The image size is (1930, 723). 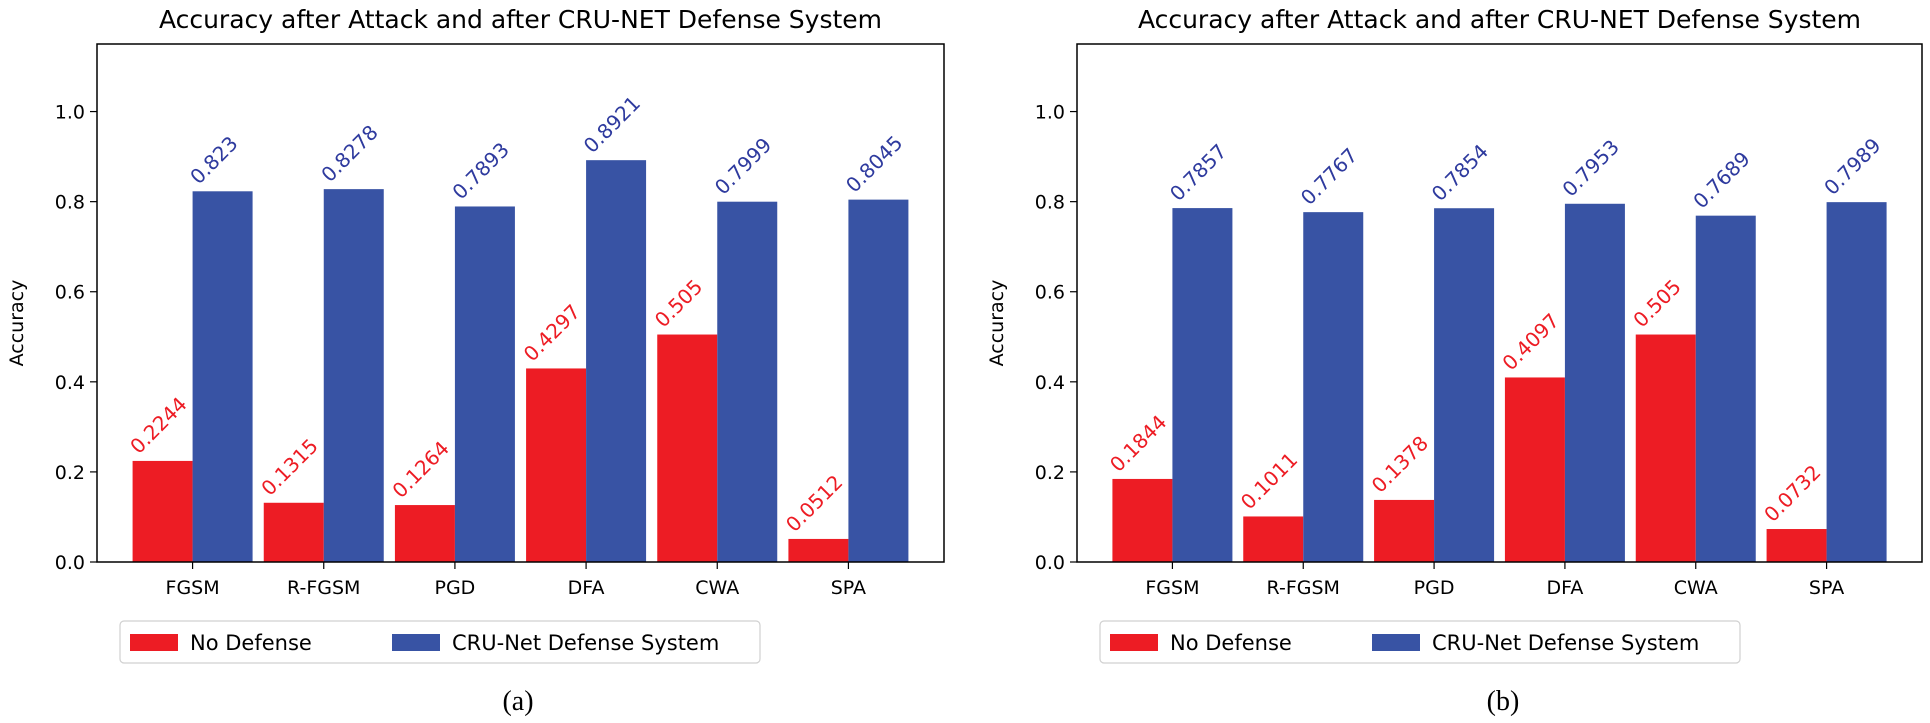 What do you see at coordinates (1460, 172) in the screenshot?
I see `data-label: 0.7854` at bounding box center [1460, 172].